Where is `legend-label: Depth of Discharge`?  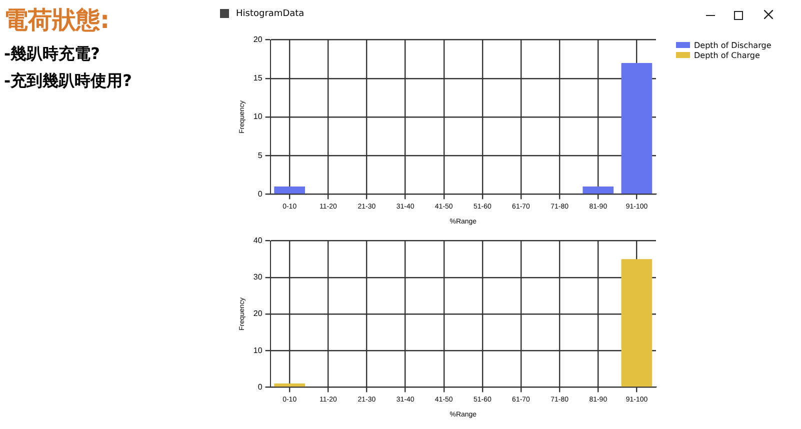 legend-label: Depth of Discharge is located at coordinates (733, 45).